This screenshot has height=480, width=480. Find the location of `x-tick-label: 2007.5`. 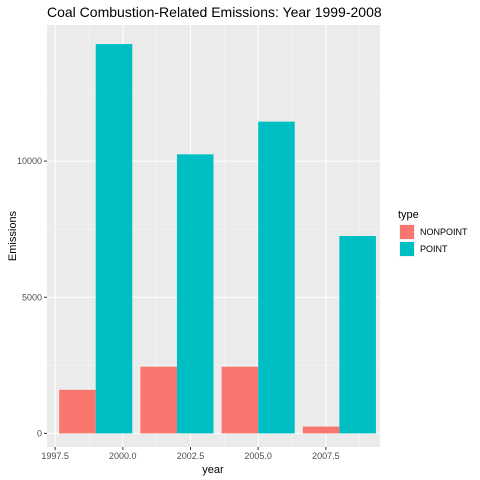

x-tick-label: 2007.5 is located at coordinates (326, 456).